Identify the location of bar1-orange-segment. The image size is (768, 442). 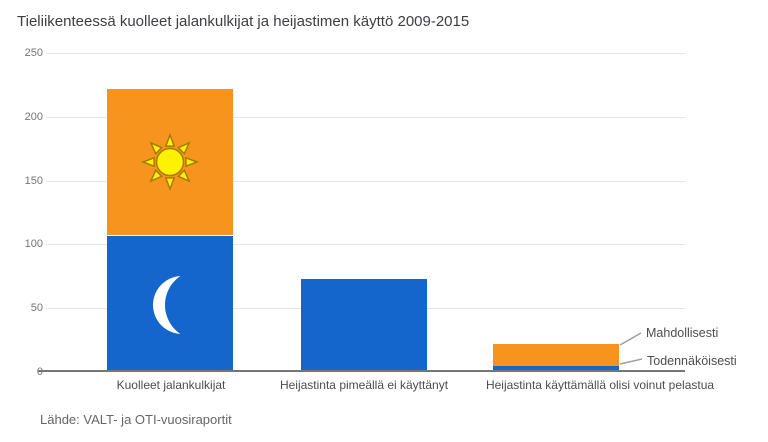
(170, 162).